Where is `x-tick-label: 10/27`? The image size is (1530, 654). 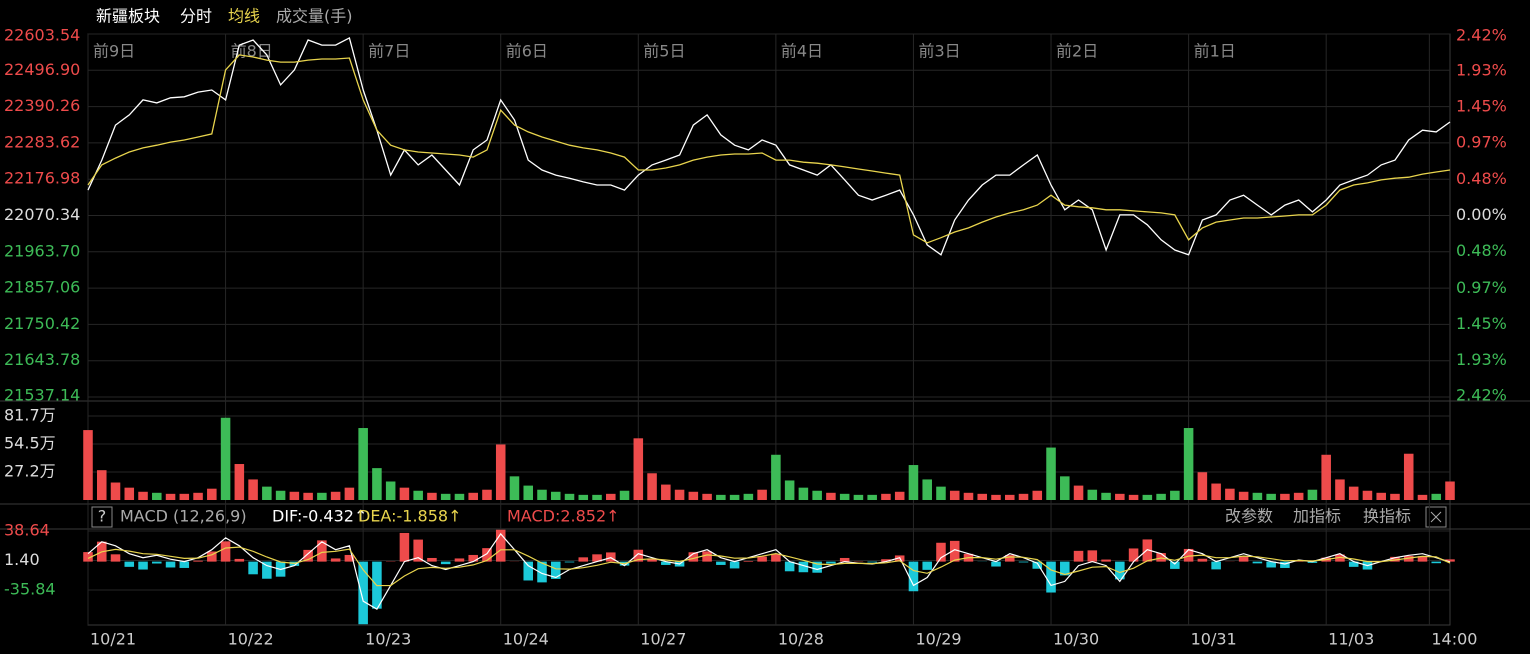
x-tick-label: 10/27 is located at coordinates (663, 639).